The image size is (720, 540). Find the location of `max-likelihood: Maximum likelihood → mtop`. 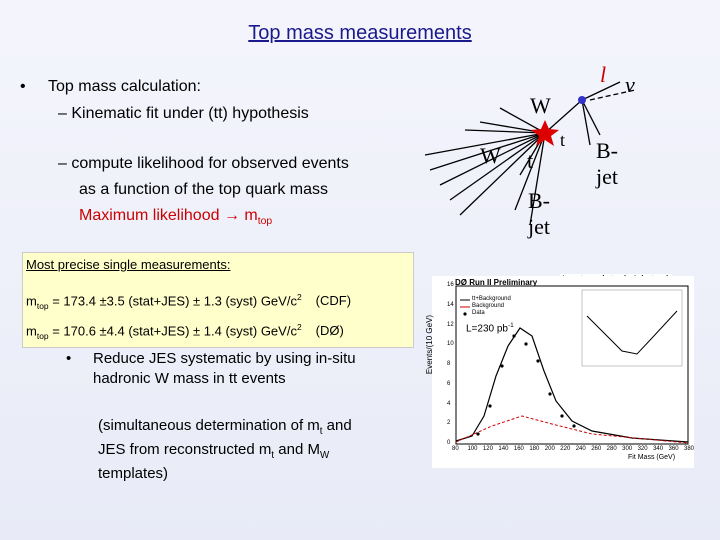

max-likelihood: Maximum likelihood → mtop is located at coordinates (175, 217).